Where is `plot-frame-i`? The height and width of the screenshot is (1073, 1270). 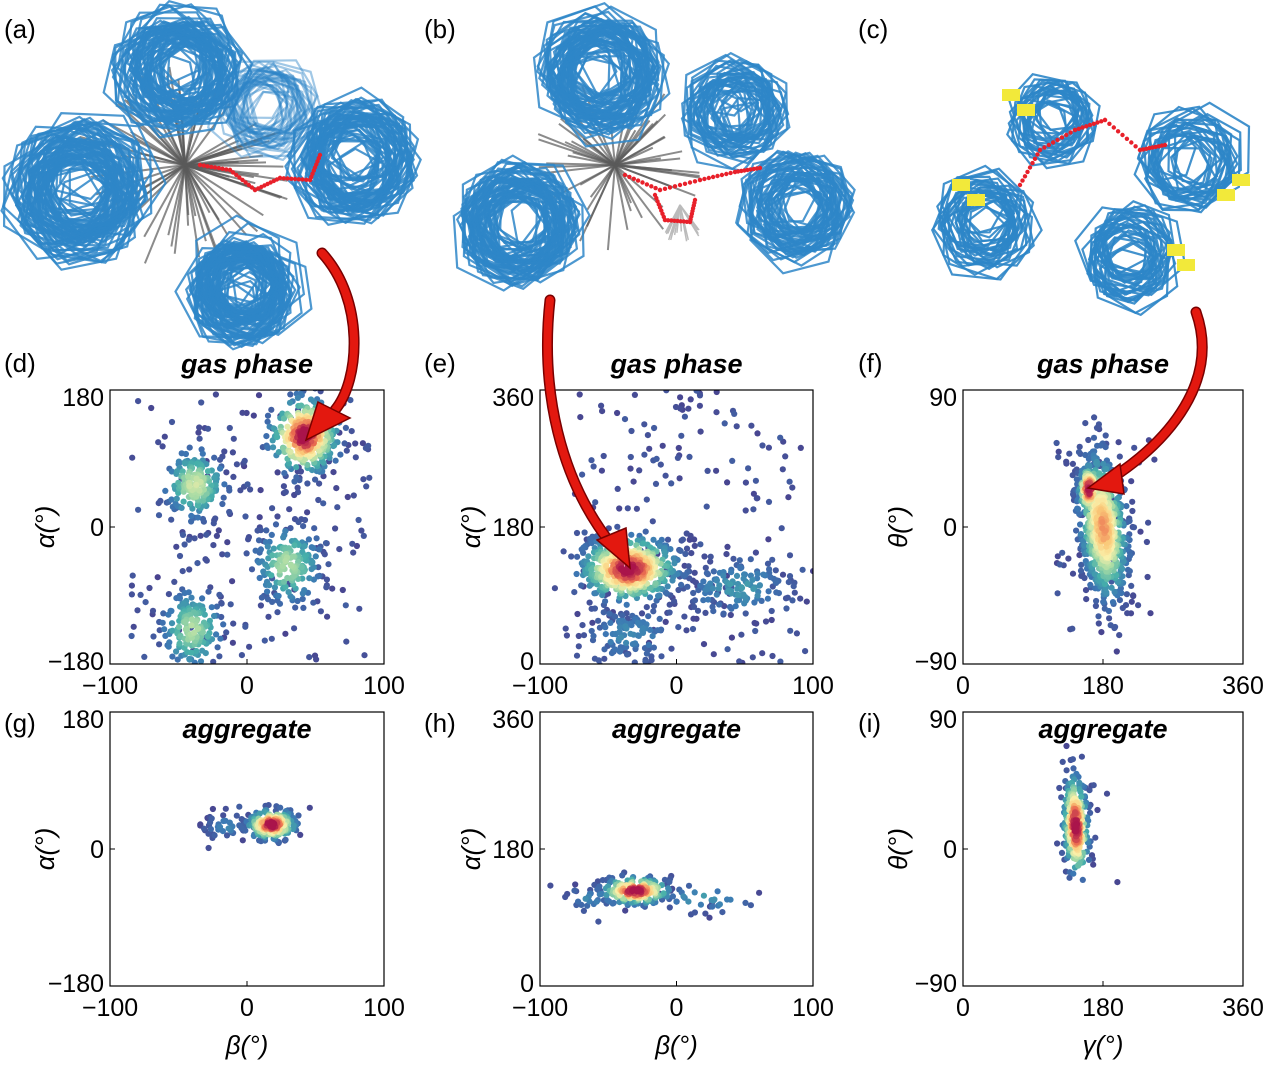 plot-frame-i is located at coordinates (1103, 849).